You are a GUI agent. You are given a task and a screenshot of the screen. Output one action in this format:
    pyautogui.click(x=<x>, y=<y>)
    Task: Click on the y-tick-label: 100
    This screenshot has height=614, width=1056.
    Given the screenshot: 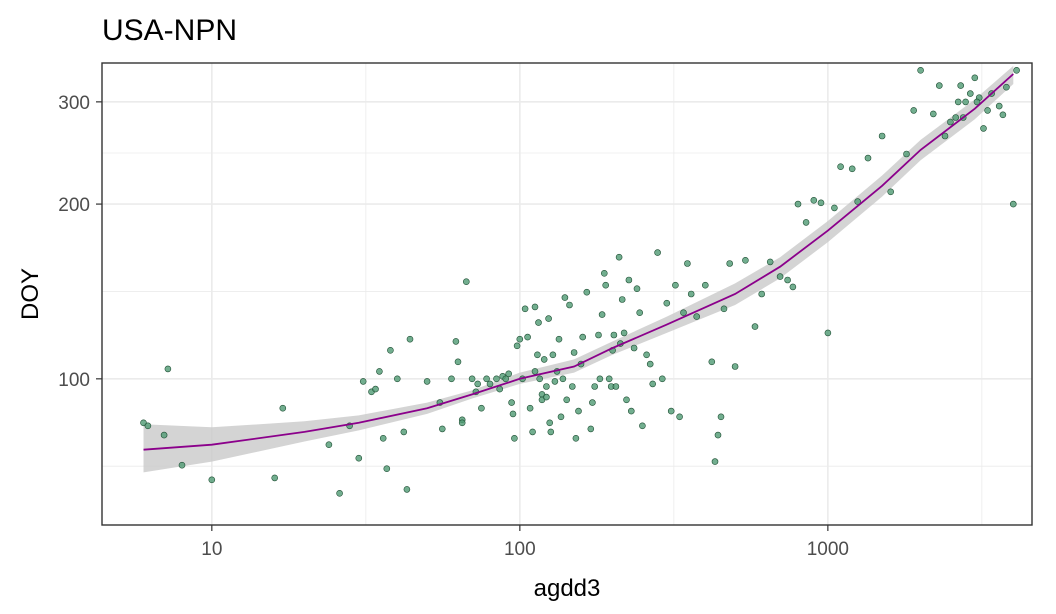 What is the action you would take?
    pyautogui.click(x=74, y=380)
    